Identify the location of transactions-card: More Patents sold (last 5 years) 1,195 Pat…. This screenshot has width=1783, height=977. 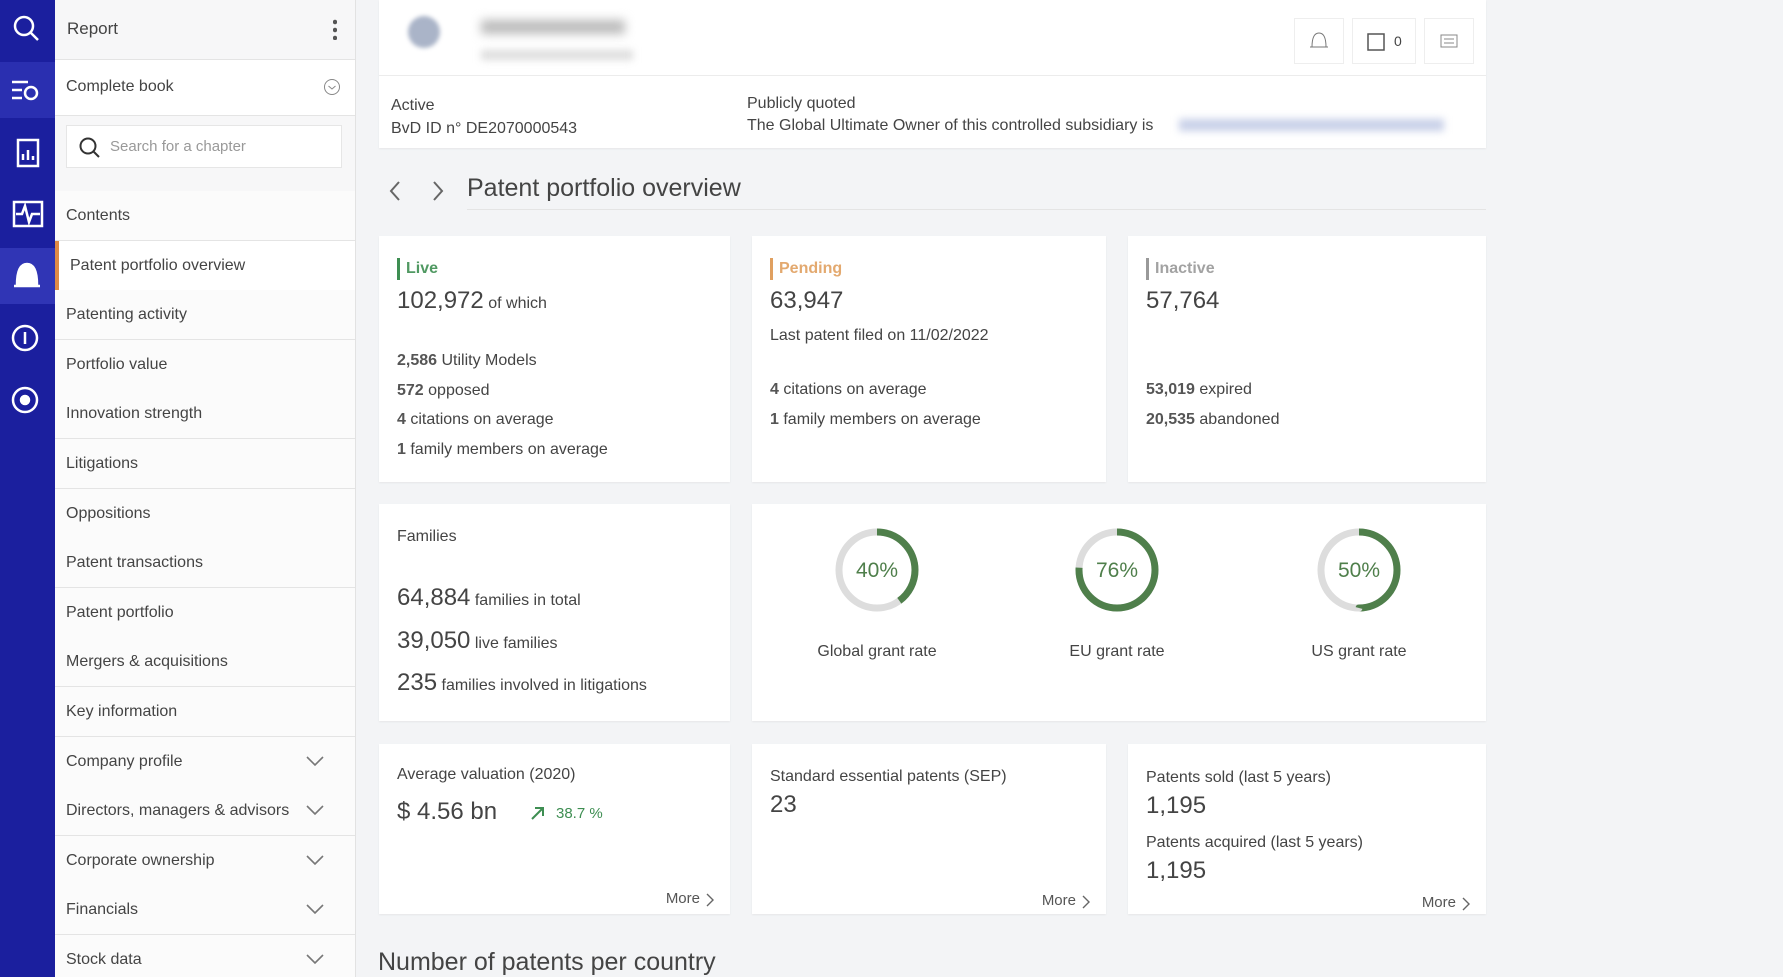
(1307, 829).